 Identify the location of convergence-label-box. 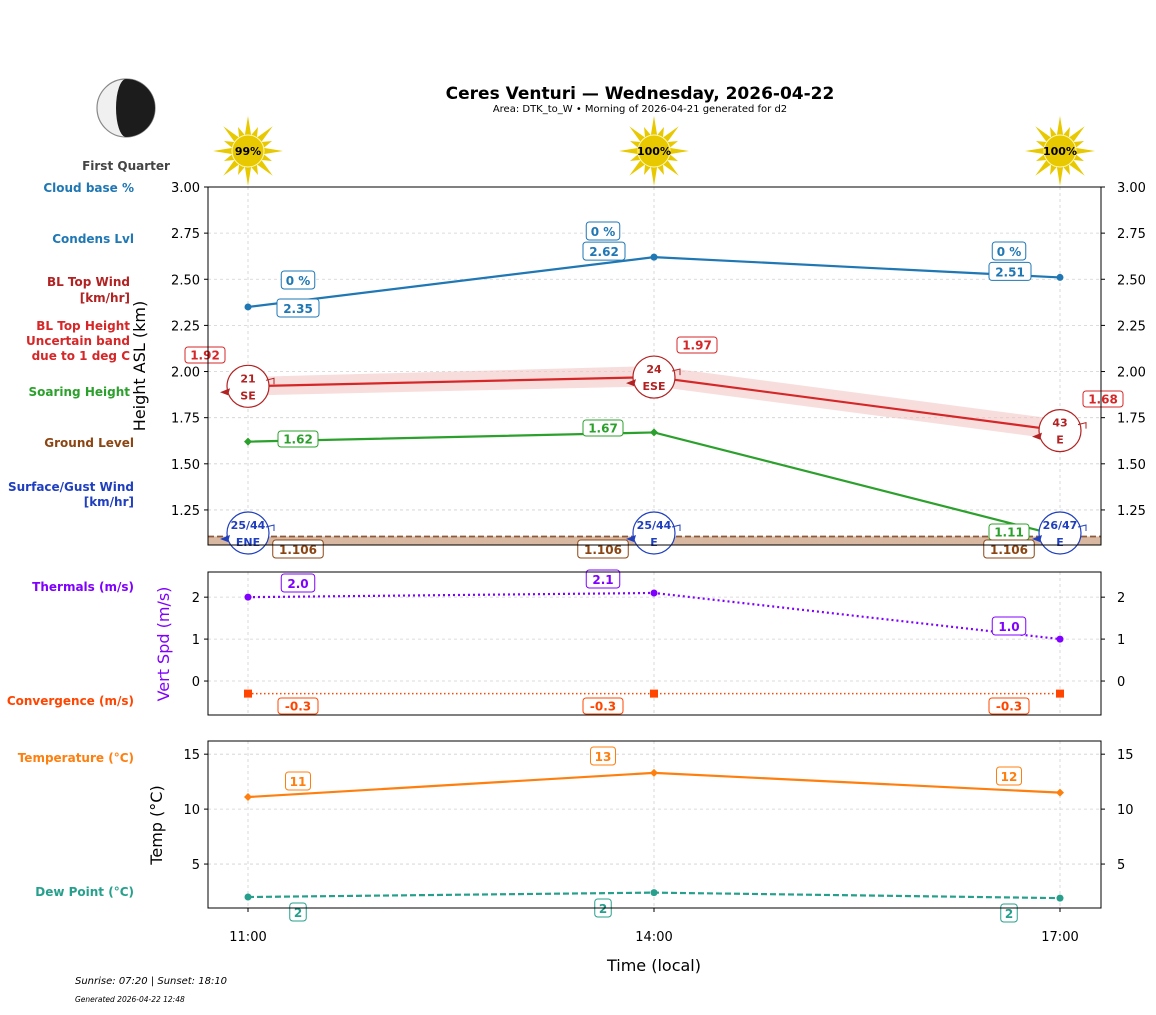
(603, 706).